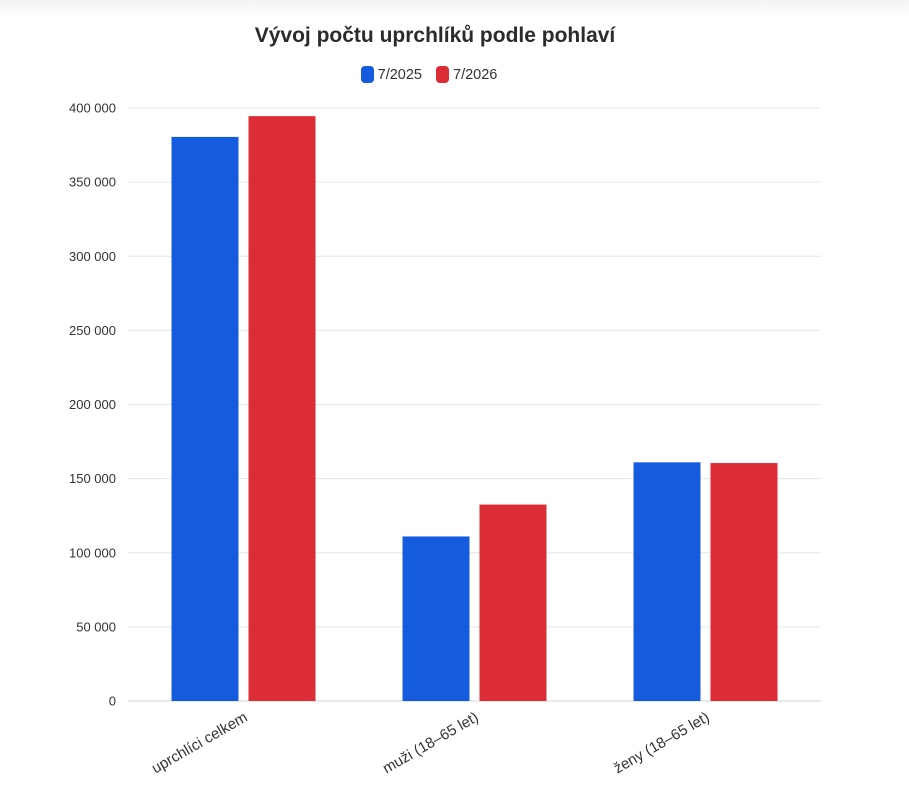  I want to click on legend-item-series-2: 7/2026, so click(466, 74).